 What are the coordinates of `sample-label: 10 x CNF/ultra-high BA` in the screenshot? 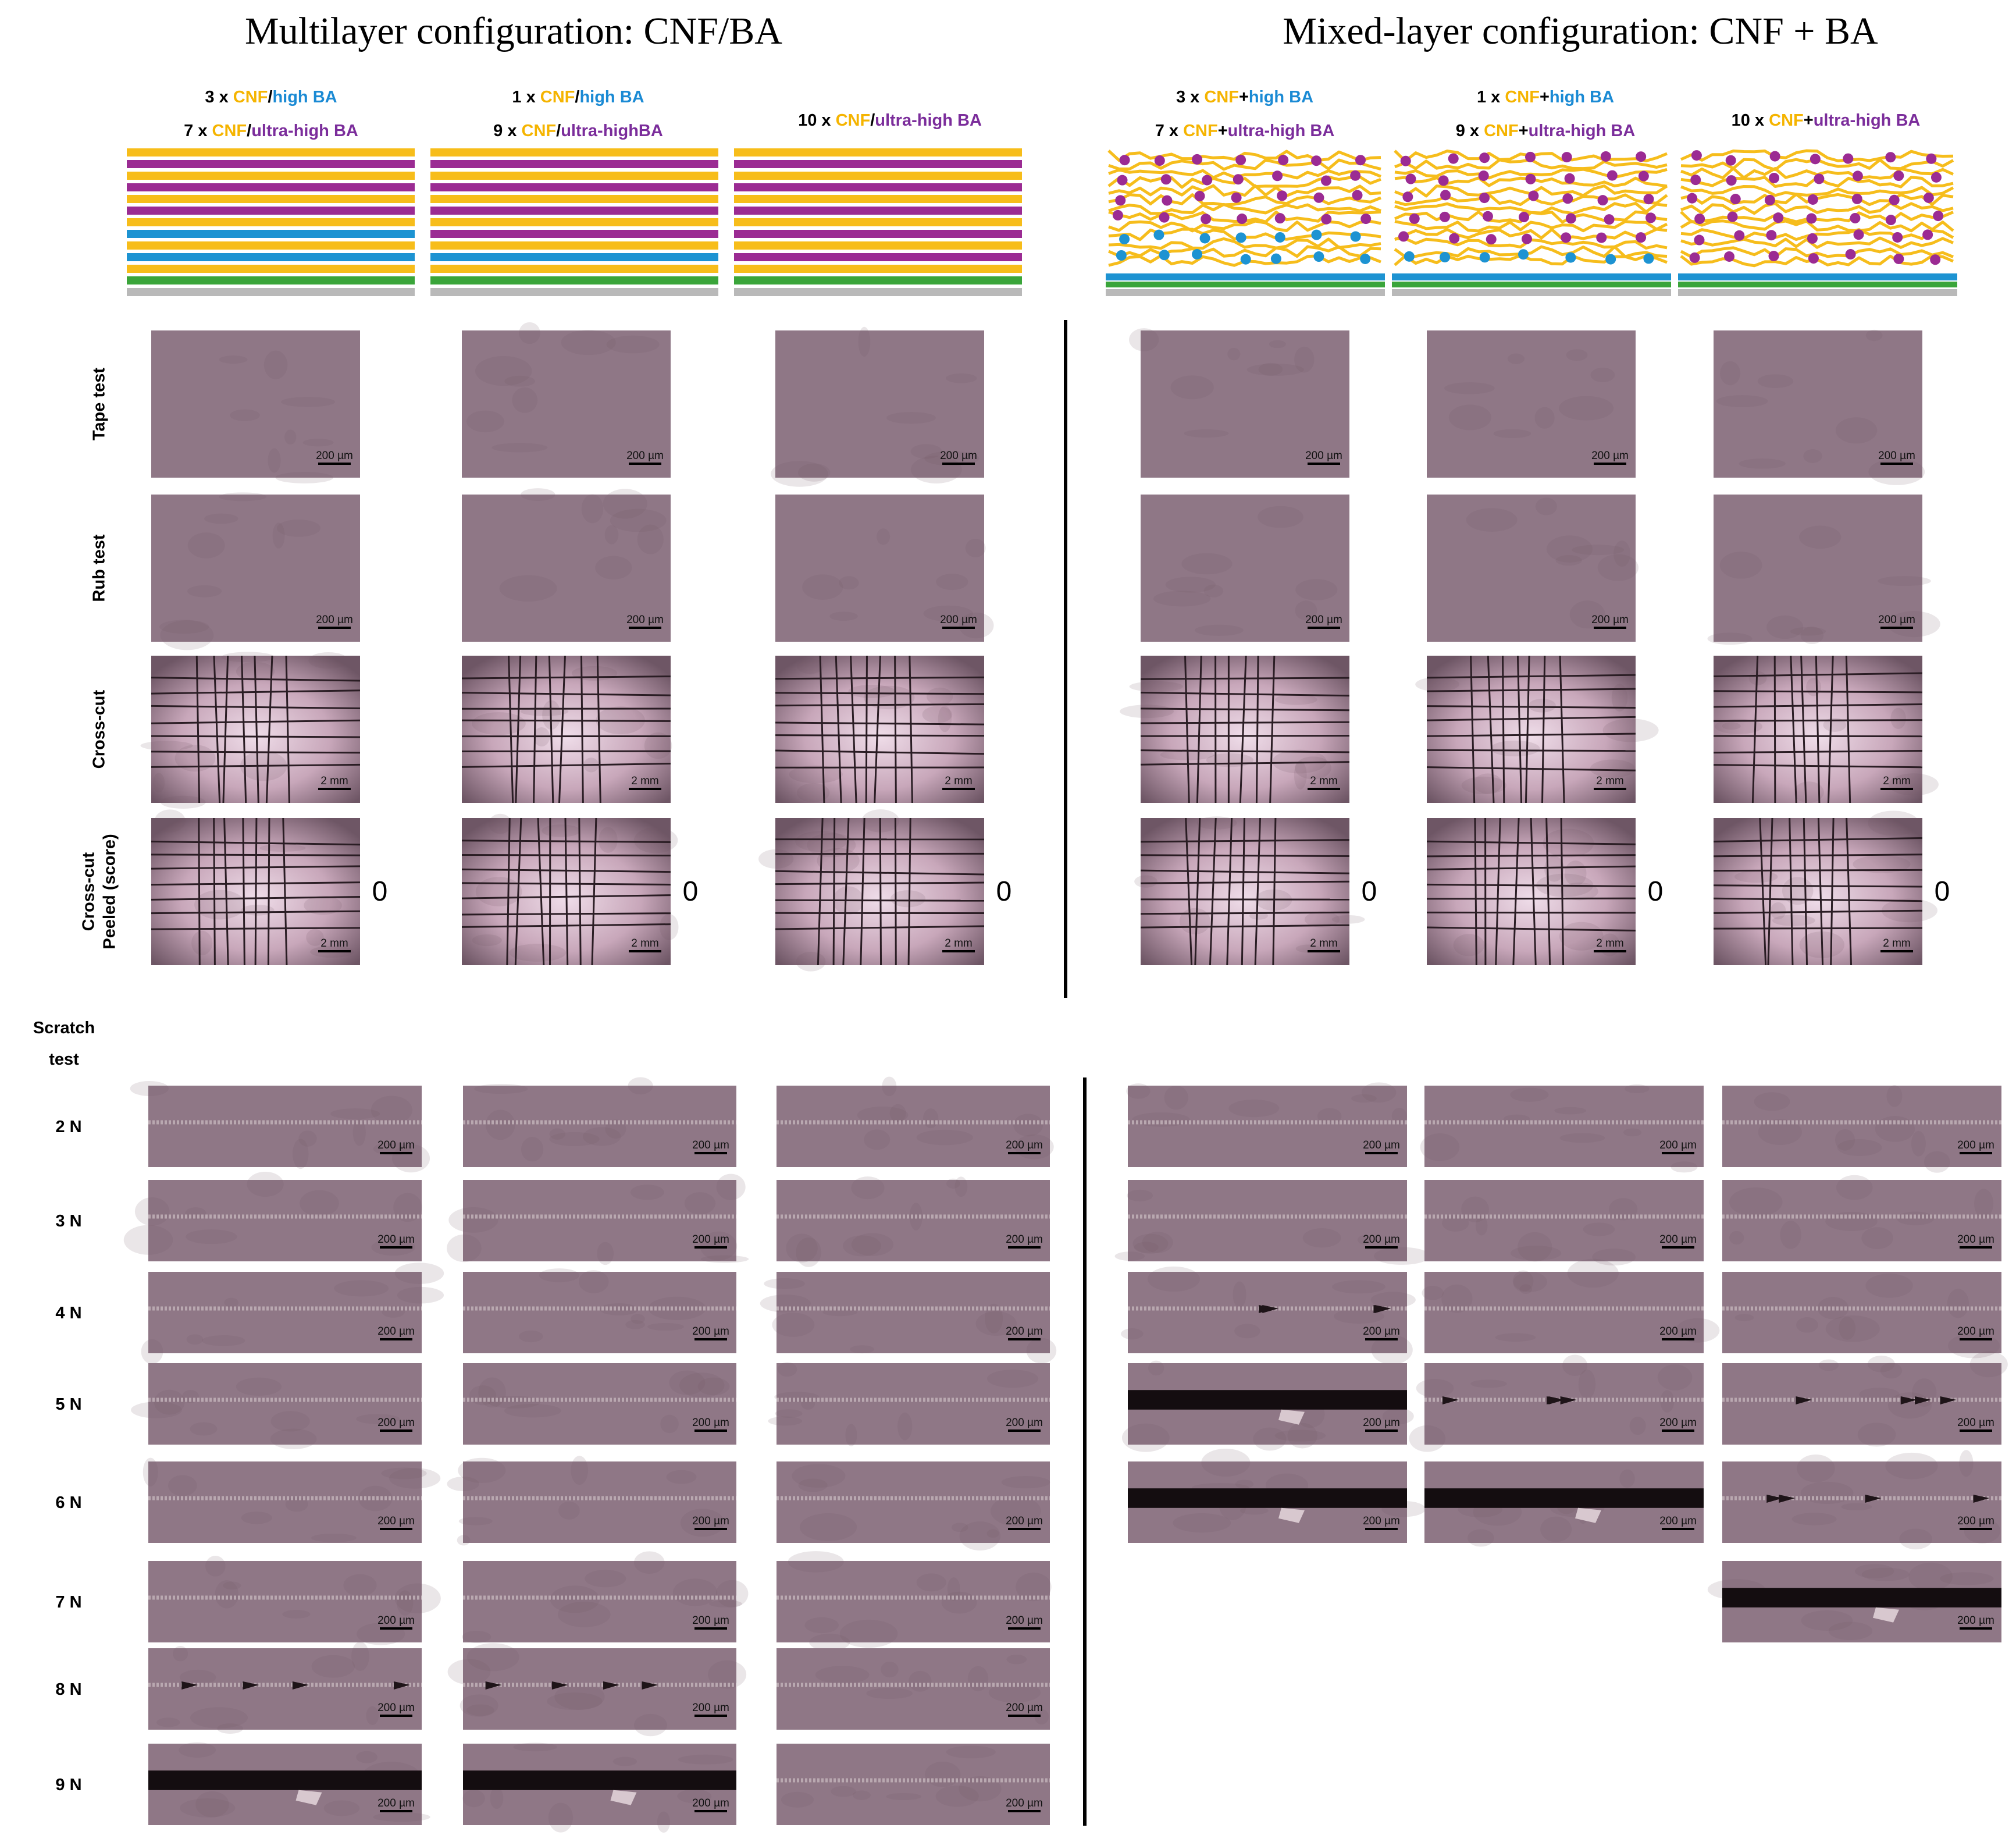 It's located at (890, 120).